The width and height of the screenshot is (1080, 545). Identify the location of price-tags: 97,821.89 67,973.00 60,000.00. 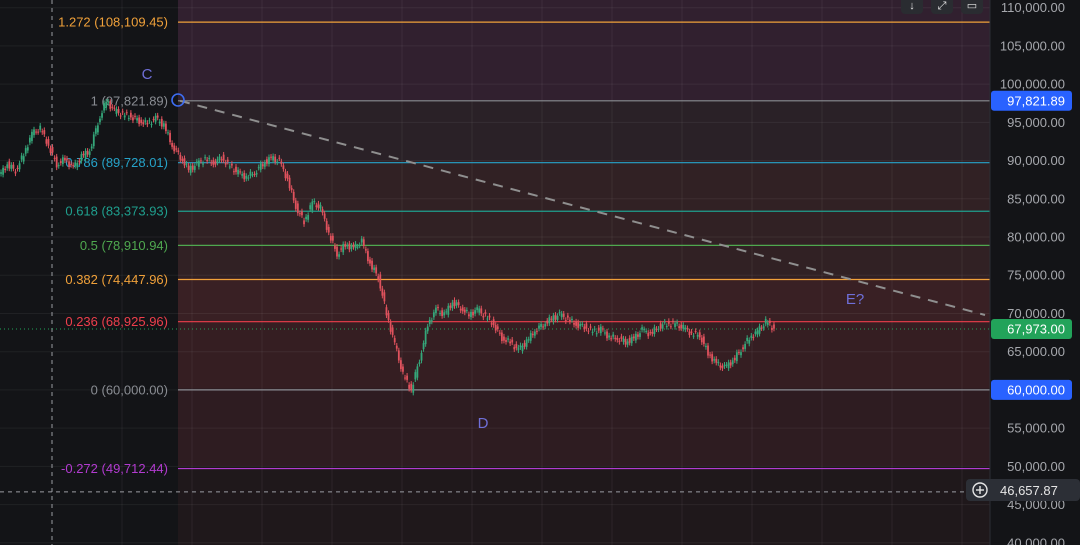
(1031, 245).